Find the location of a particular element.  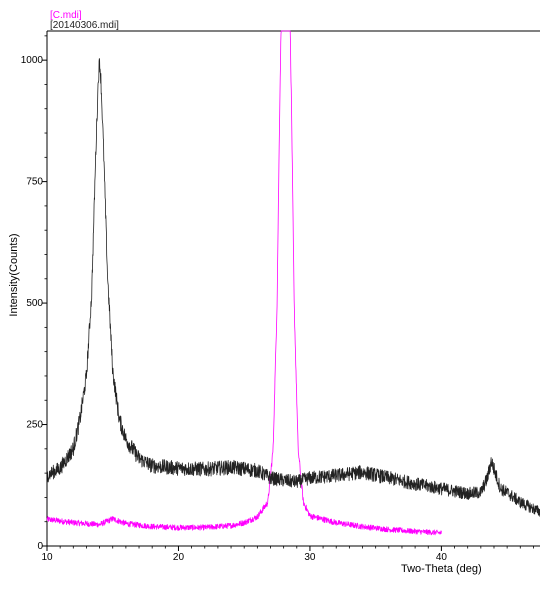

y-tick-label: 500 is located at coordinates (34, 303).